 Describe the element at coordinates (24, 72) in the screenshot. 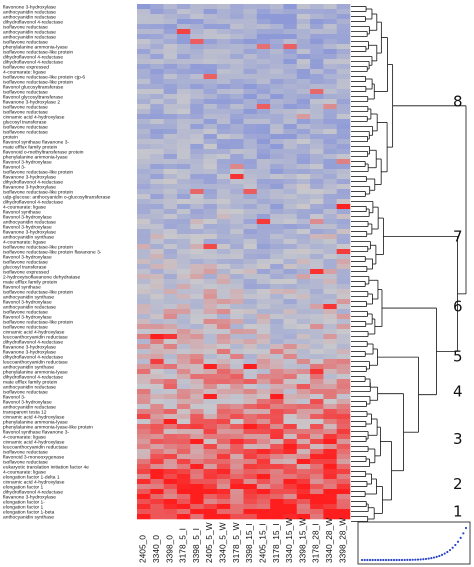

I see `row-label: 4-coumarate: ligase` at that location.